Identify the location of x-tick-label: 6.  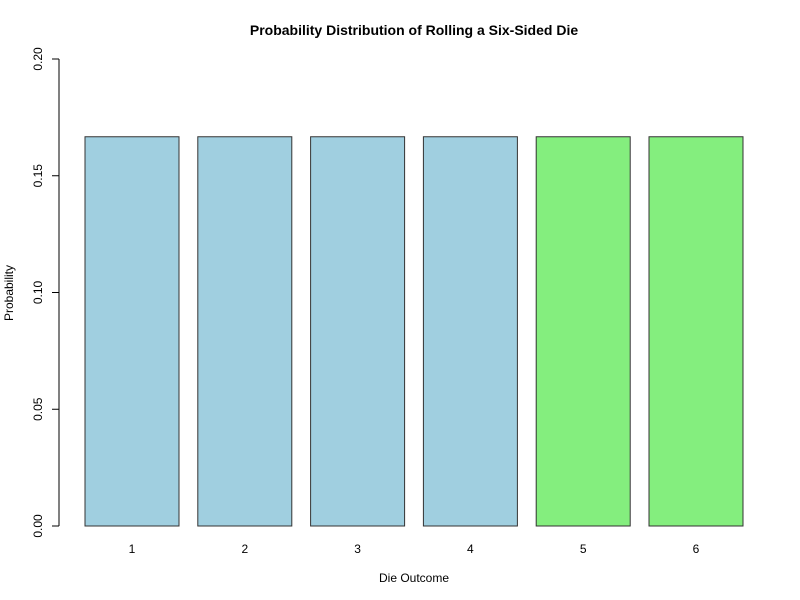
(696, 549).